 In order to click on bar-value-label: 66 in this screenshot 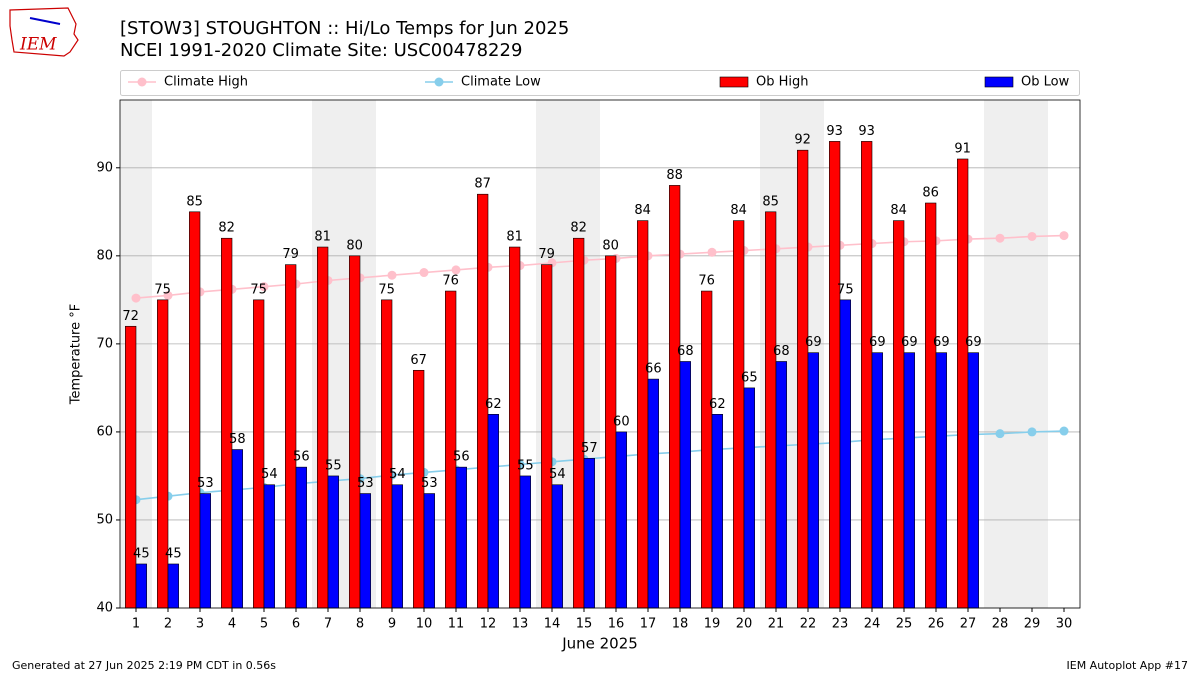, I will do `click(653, 369)`.